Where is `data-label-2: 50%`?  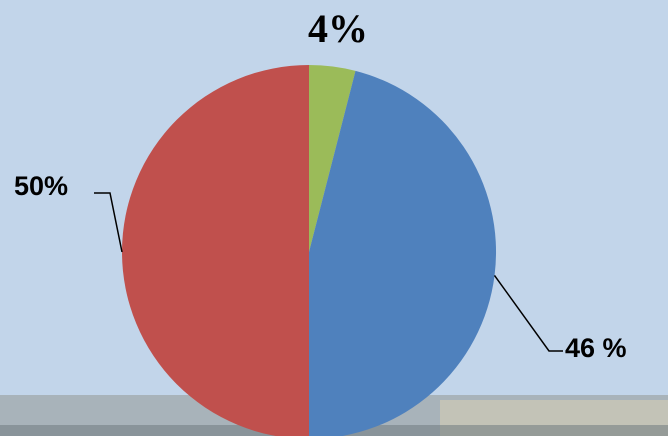
data-label-2: 50% is located at coordinates (41, 186).